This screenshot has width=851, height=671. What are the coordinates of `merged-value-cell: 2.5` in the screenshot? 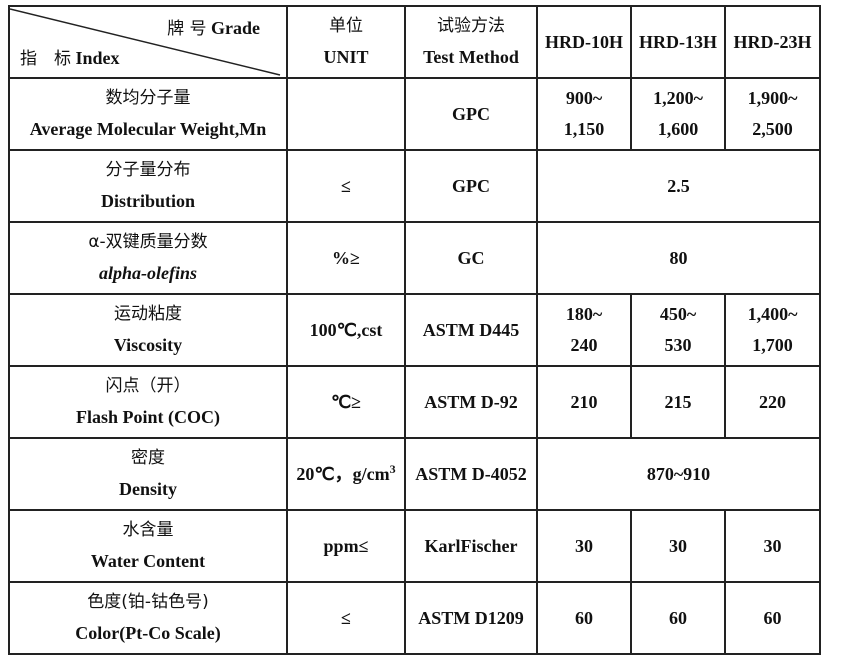 It's located at (678, 186).